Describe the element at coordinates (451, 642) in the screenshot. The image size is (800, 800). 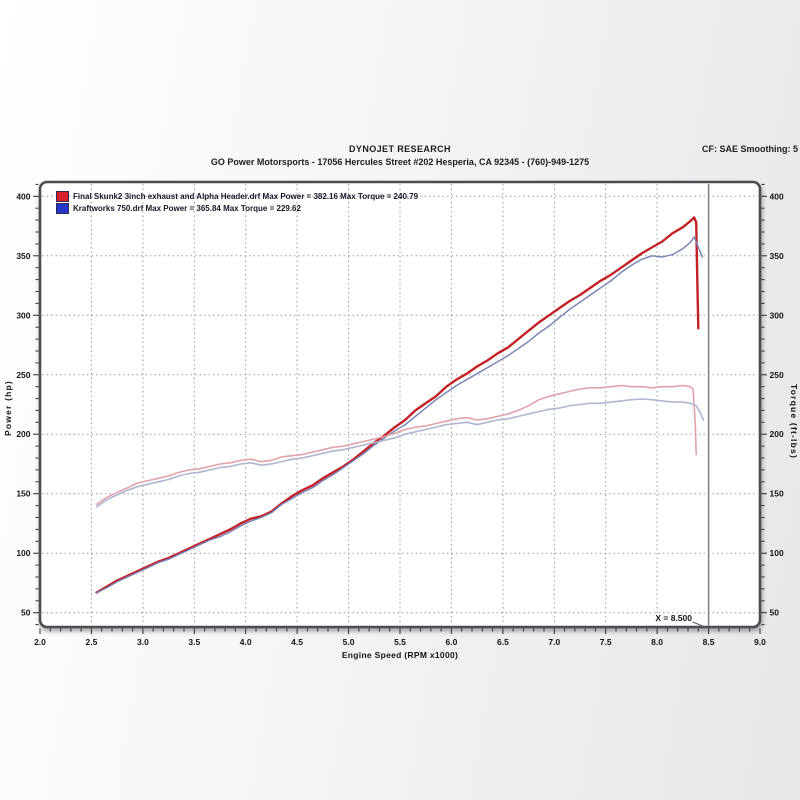
I see `svg-text: 6.0` at that location.